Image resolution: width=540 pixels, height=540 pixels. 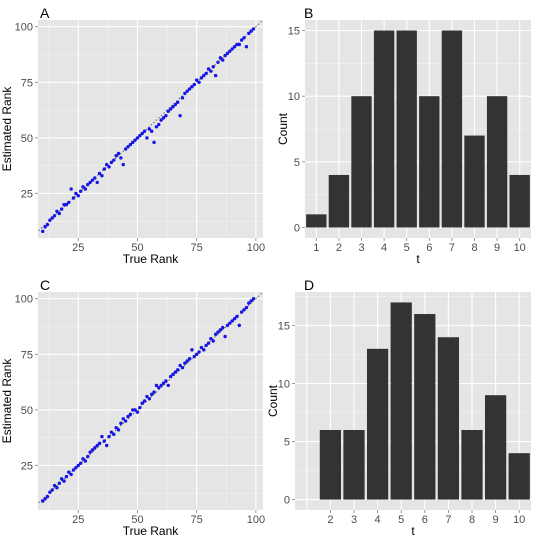 I want to click on y-axis-title: Estimated Rank, so click(x=7, y=129).